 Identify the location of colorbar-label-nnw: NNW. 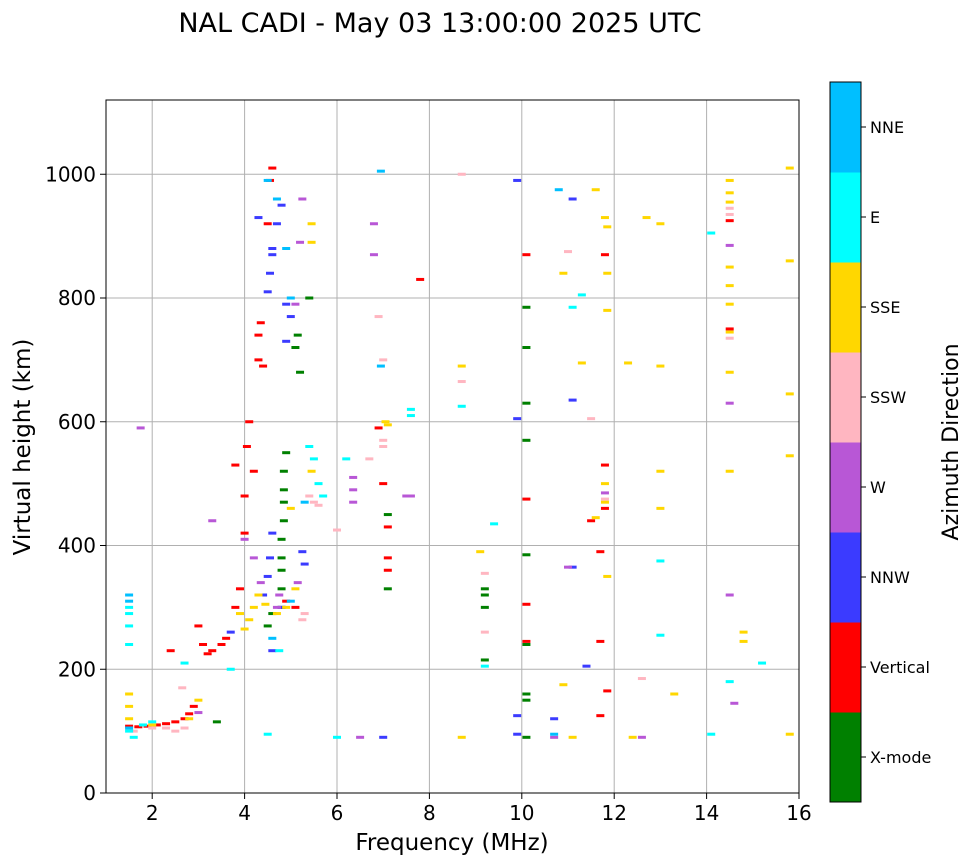
(890, 577).